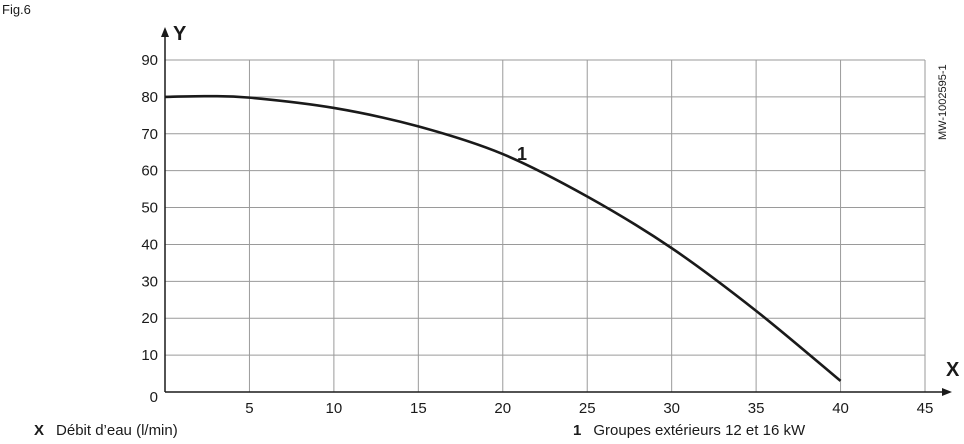 The width and height of the screenshot is (964, 444). Describe the element at coordinates (149, 171) in the screenshot. I see `y-tick-label: 60` at that location.